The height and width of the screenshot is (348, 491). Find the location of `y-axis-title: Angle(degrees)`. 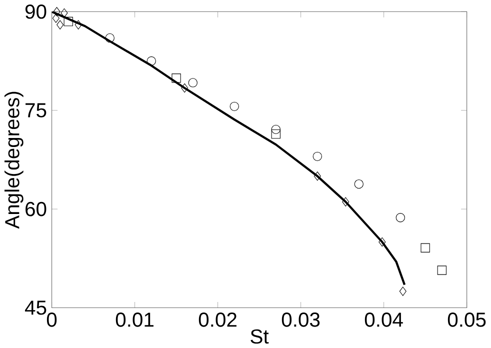

y-axis-title: Angle(degrees) is located at coordinates (14, 160).